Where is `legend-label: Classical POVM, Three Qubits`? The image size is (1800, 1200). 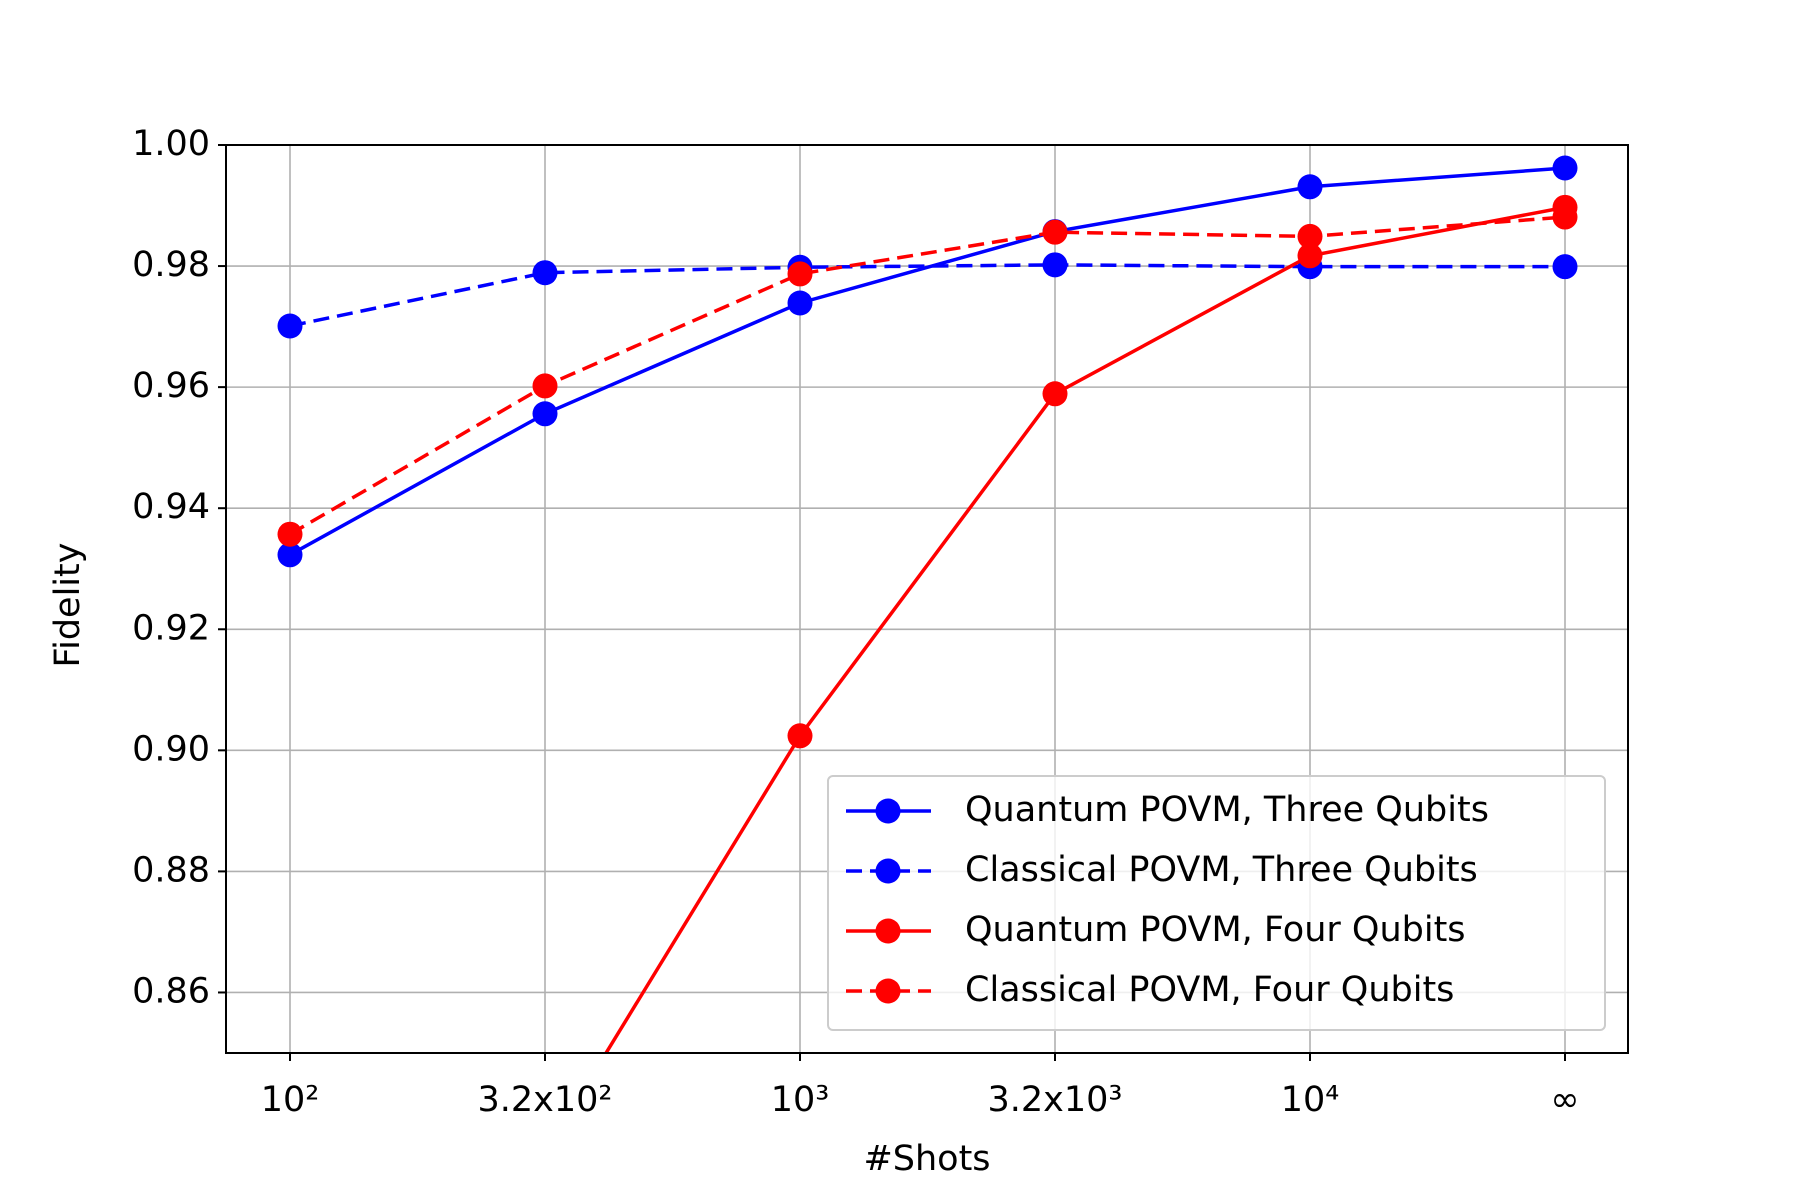 legend-label: Classical POVM, Three Qubits is located at coordinates (1221, 870).